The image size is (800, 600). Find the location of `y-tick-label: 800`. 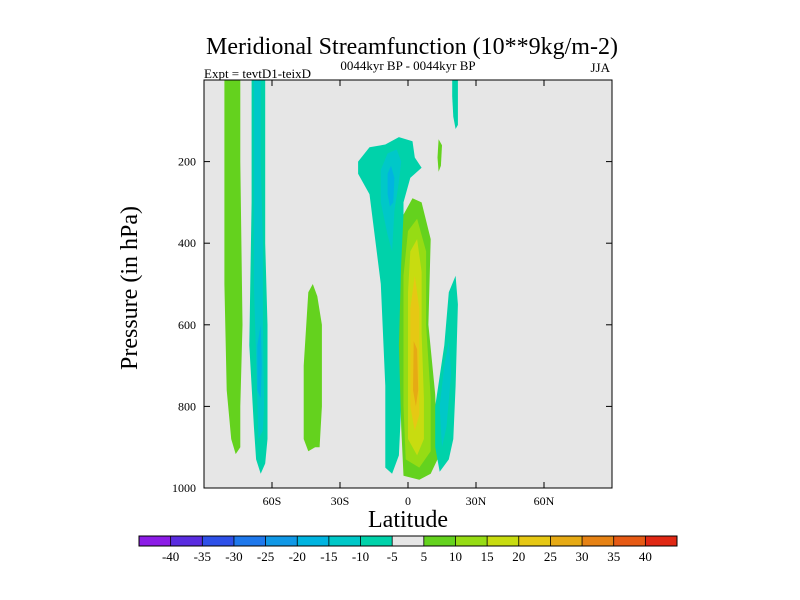

y-tick-label: 800 is located at coordinates (187, 406).